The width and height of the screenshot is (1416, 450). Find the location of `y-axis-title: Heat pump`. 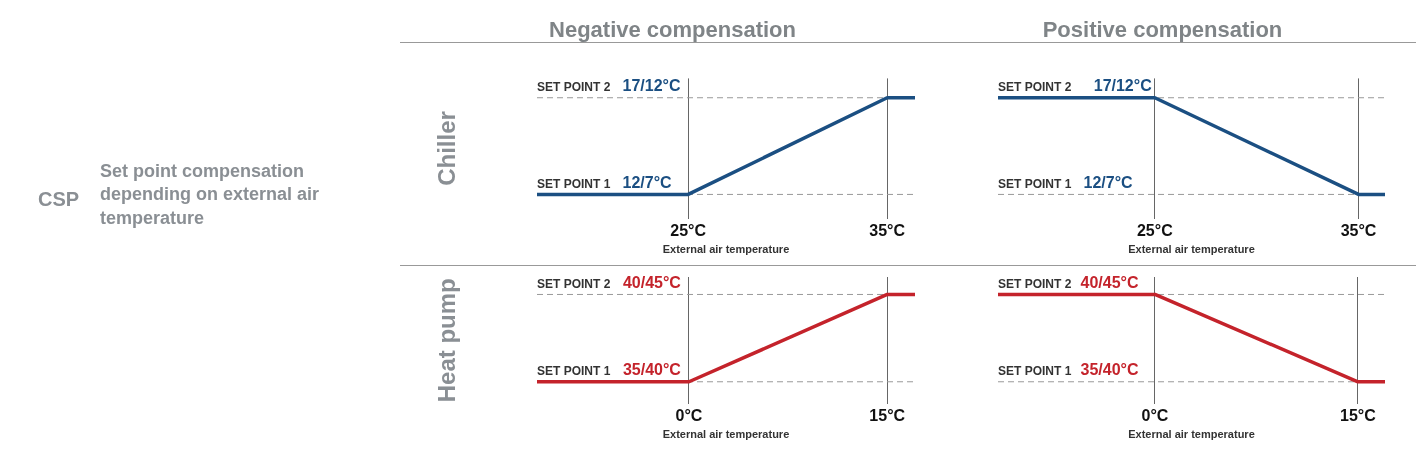

y-axis-title: Heat pump is located at coordinates (447, 340).